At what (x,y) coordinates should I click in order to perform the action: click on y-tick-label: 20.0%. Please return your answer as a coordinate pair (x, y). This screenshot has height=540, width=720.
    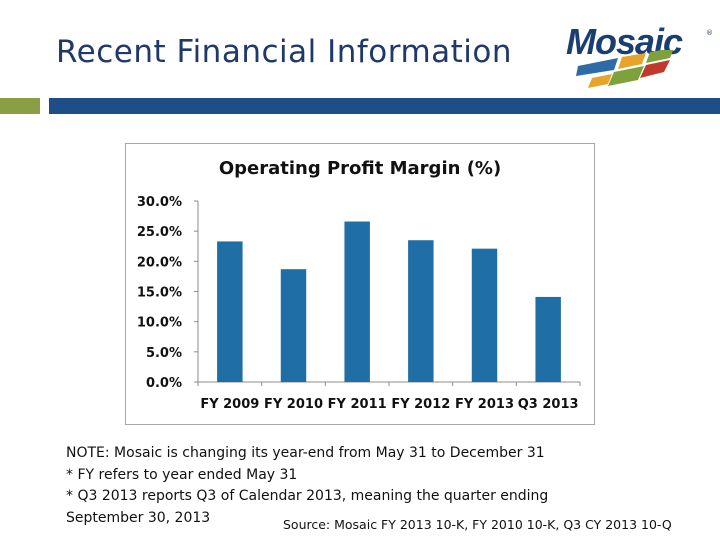
    Looking at the image, I should click on (159, 262).